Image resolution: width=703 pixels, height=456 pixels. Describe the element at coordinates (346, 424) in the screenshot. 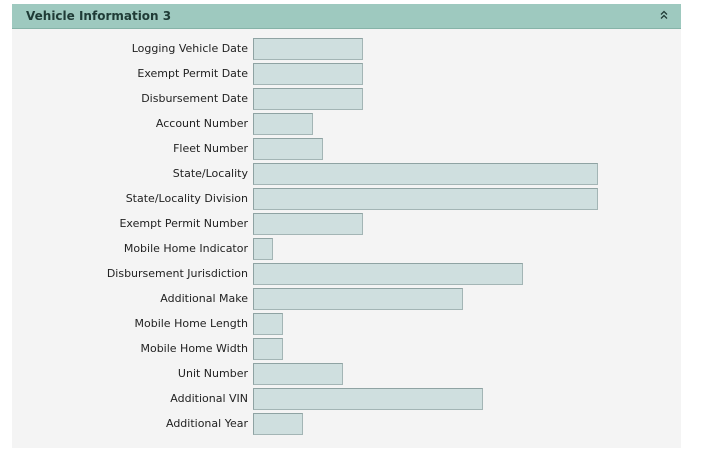

I see `form-row-additional-year: Additional Year` at that location.